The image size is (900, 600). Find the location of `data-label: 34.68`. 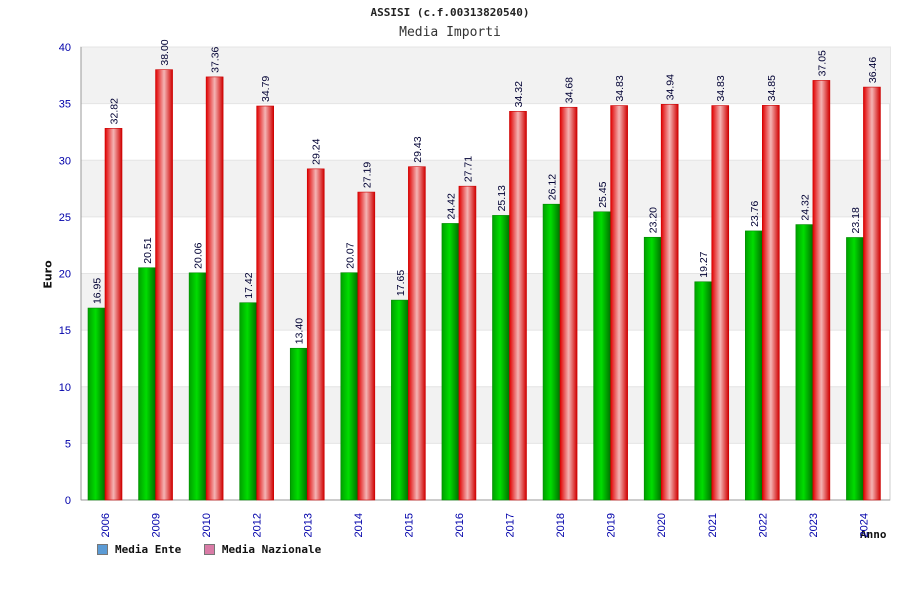

data-label: 34.68 is located at coordinates (570, 90).